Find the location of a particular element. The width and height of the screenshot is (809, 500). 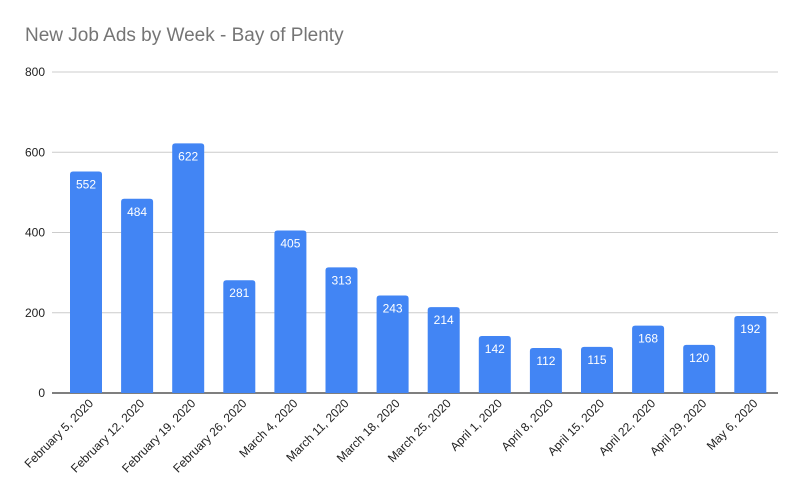

data-label: 142 is located at coordinates (495, 349).